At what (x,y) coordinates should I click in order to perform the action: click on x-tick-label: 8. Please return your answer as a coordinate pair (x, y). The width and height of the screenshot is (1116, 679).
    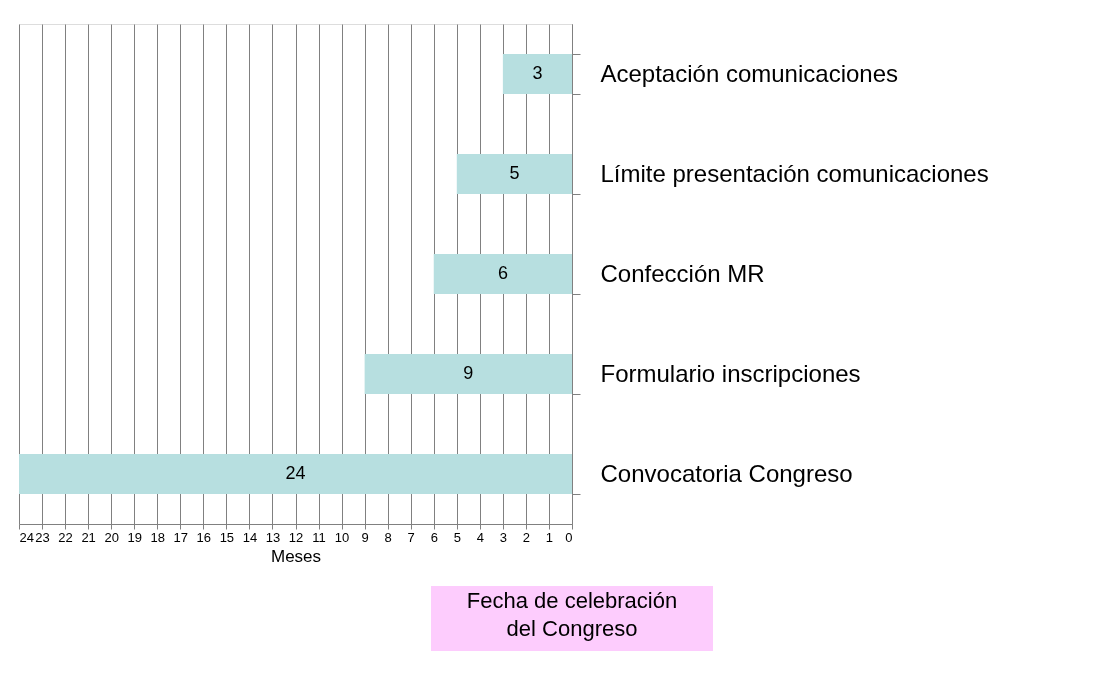
    Looking at the image, I should click on (388, 537).